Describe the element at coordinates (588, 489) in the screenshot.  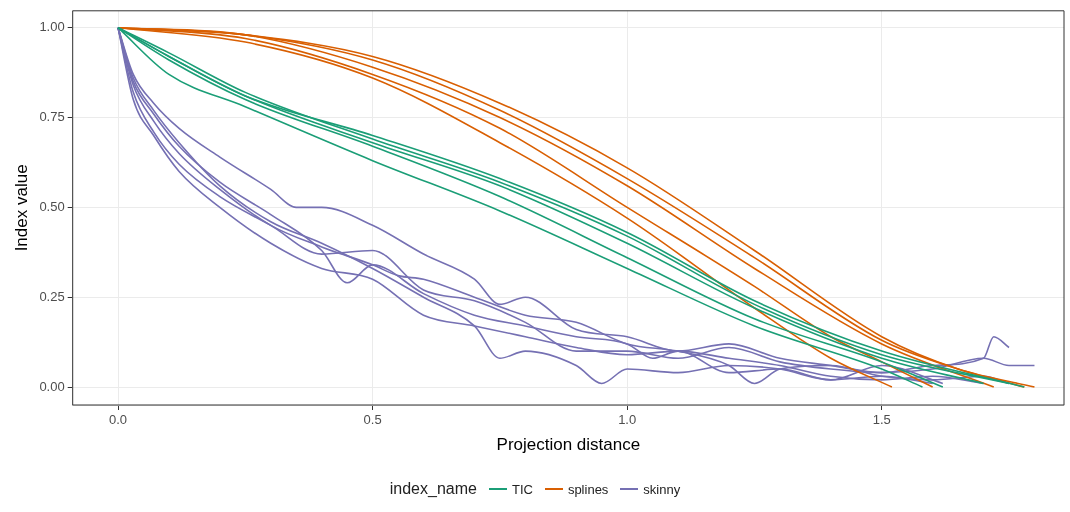
I see `legend-label: splines` at that location.